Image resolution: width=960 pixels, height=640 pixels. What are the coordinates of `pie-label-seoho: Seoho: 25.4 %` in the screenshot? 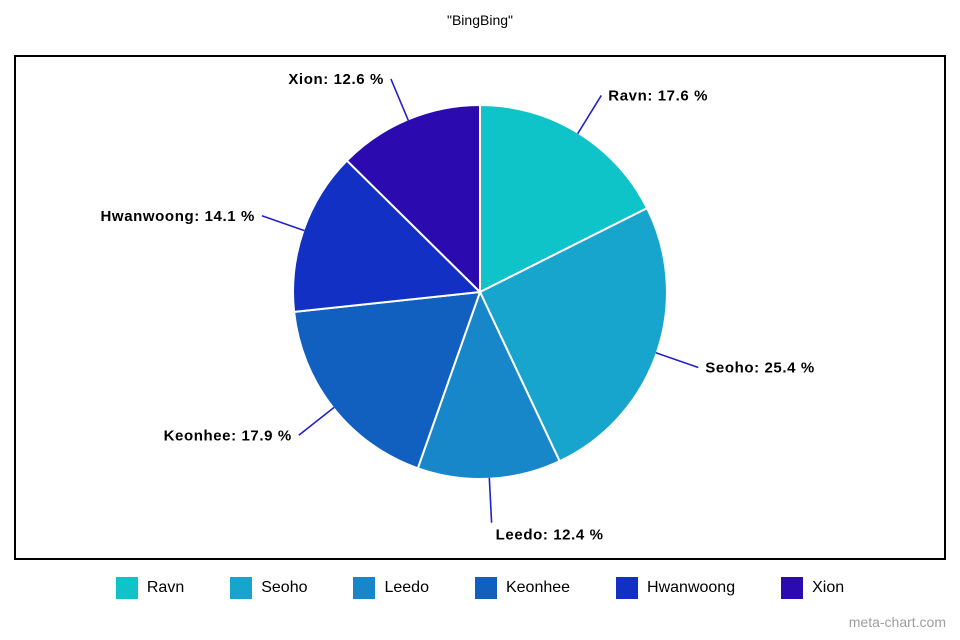 It's located at (760, 368).